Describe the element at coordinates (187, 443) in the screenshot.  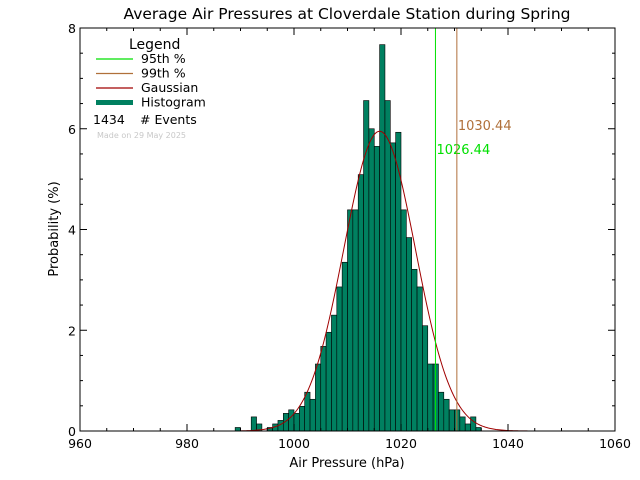
I see `x-tick-label: 980` at that location.